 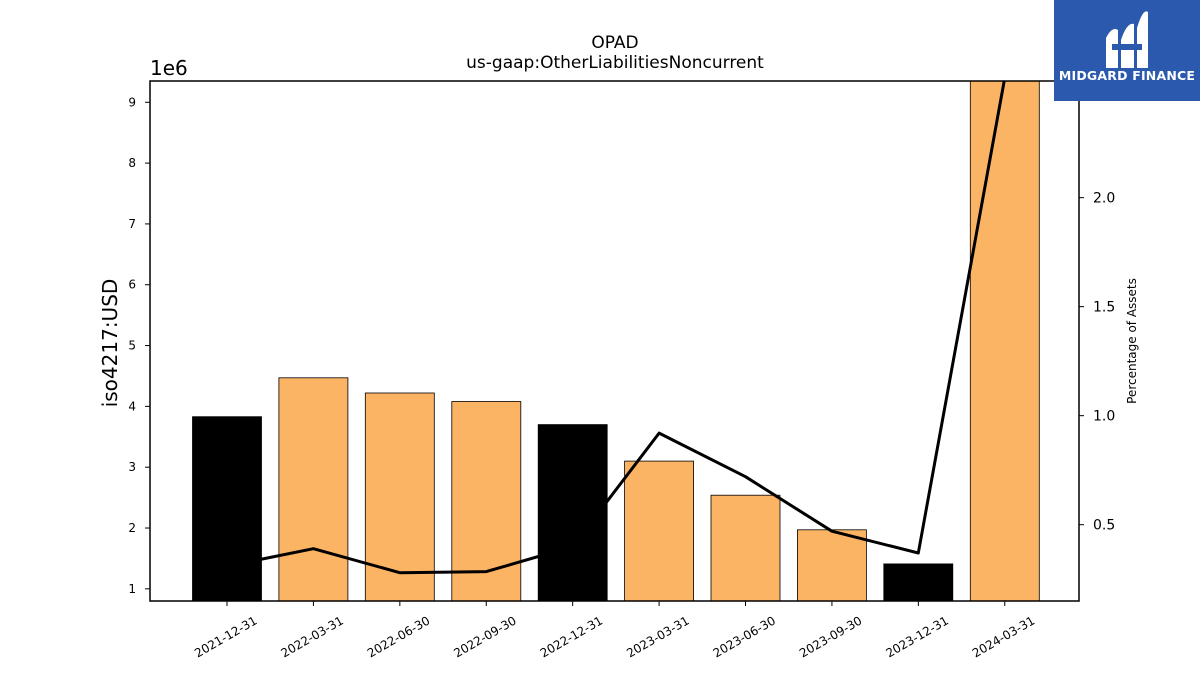 I want to click on y-axis-label: iso4217:USD, so click(x=110, y=343).